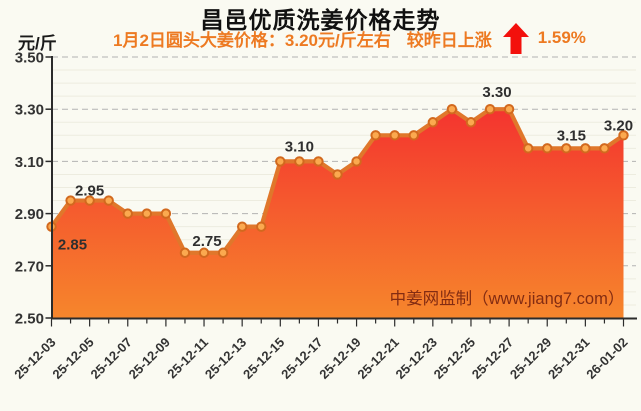 This screenshot has width=641, height=411. What do you see at coordinates (72, 245) in the screenshot?
I see `data-label: 2.85` at bounding box center [72, 245].